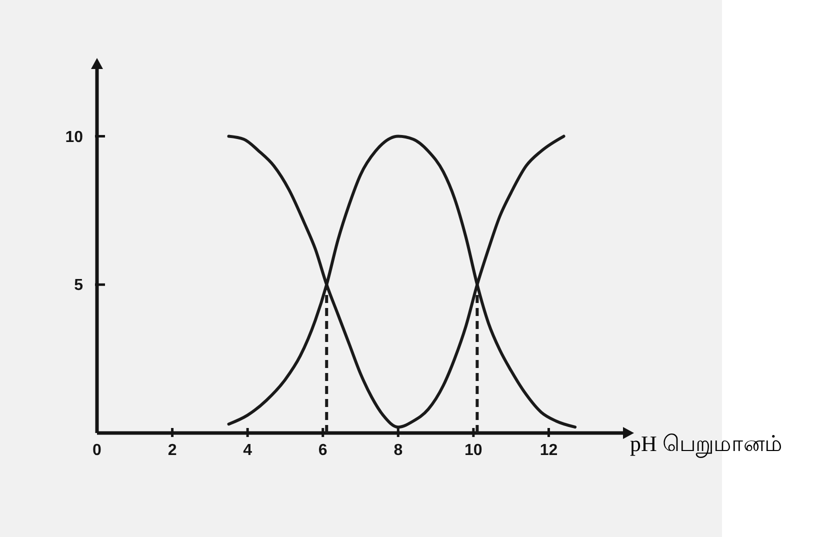  Describe the element at coordinates (706, 444) in the screenshot. I see `x-axis-title: pH பெறுமானம்` at that location.